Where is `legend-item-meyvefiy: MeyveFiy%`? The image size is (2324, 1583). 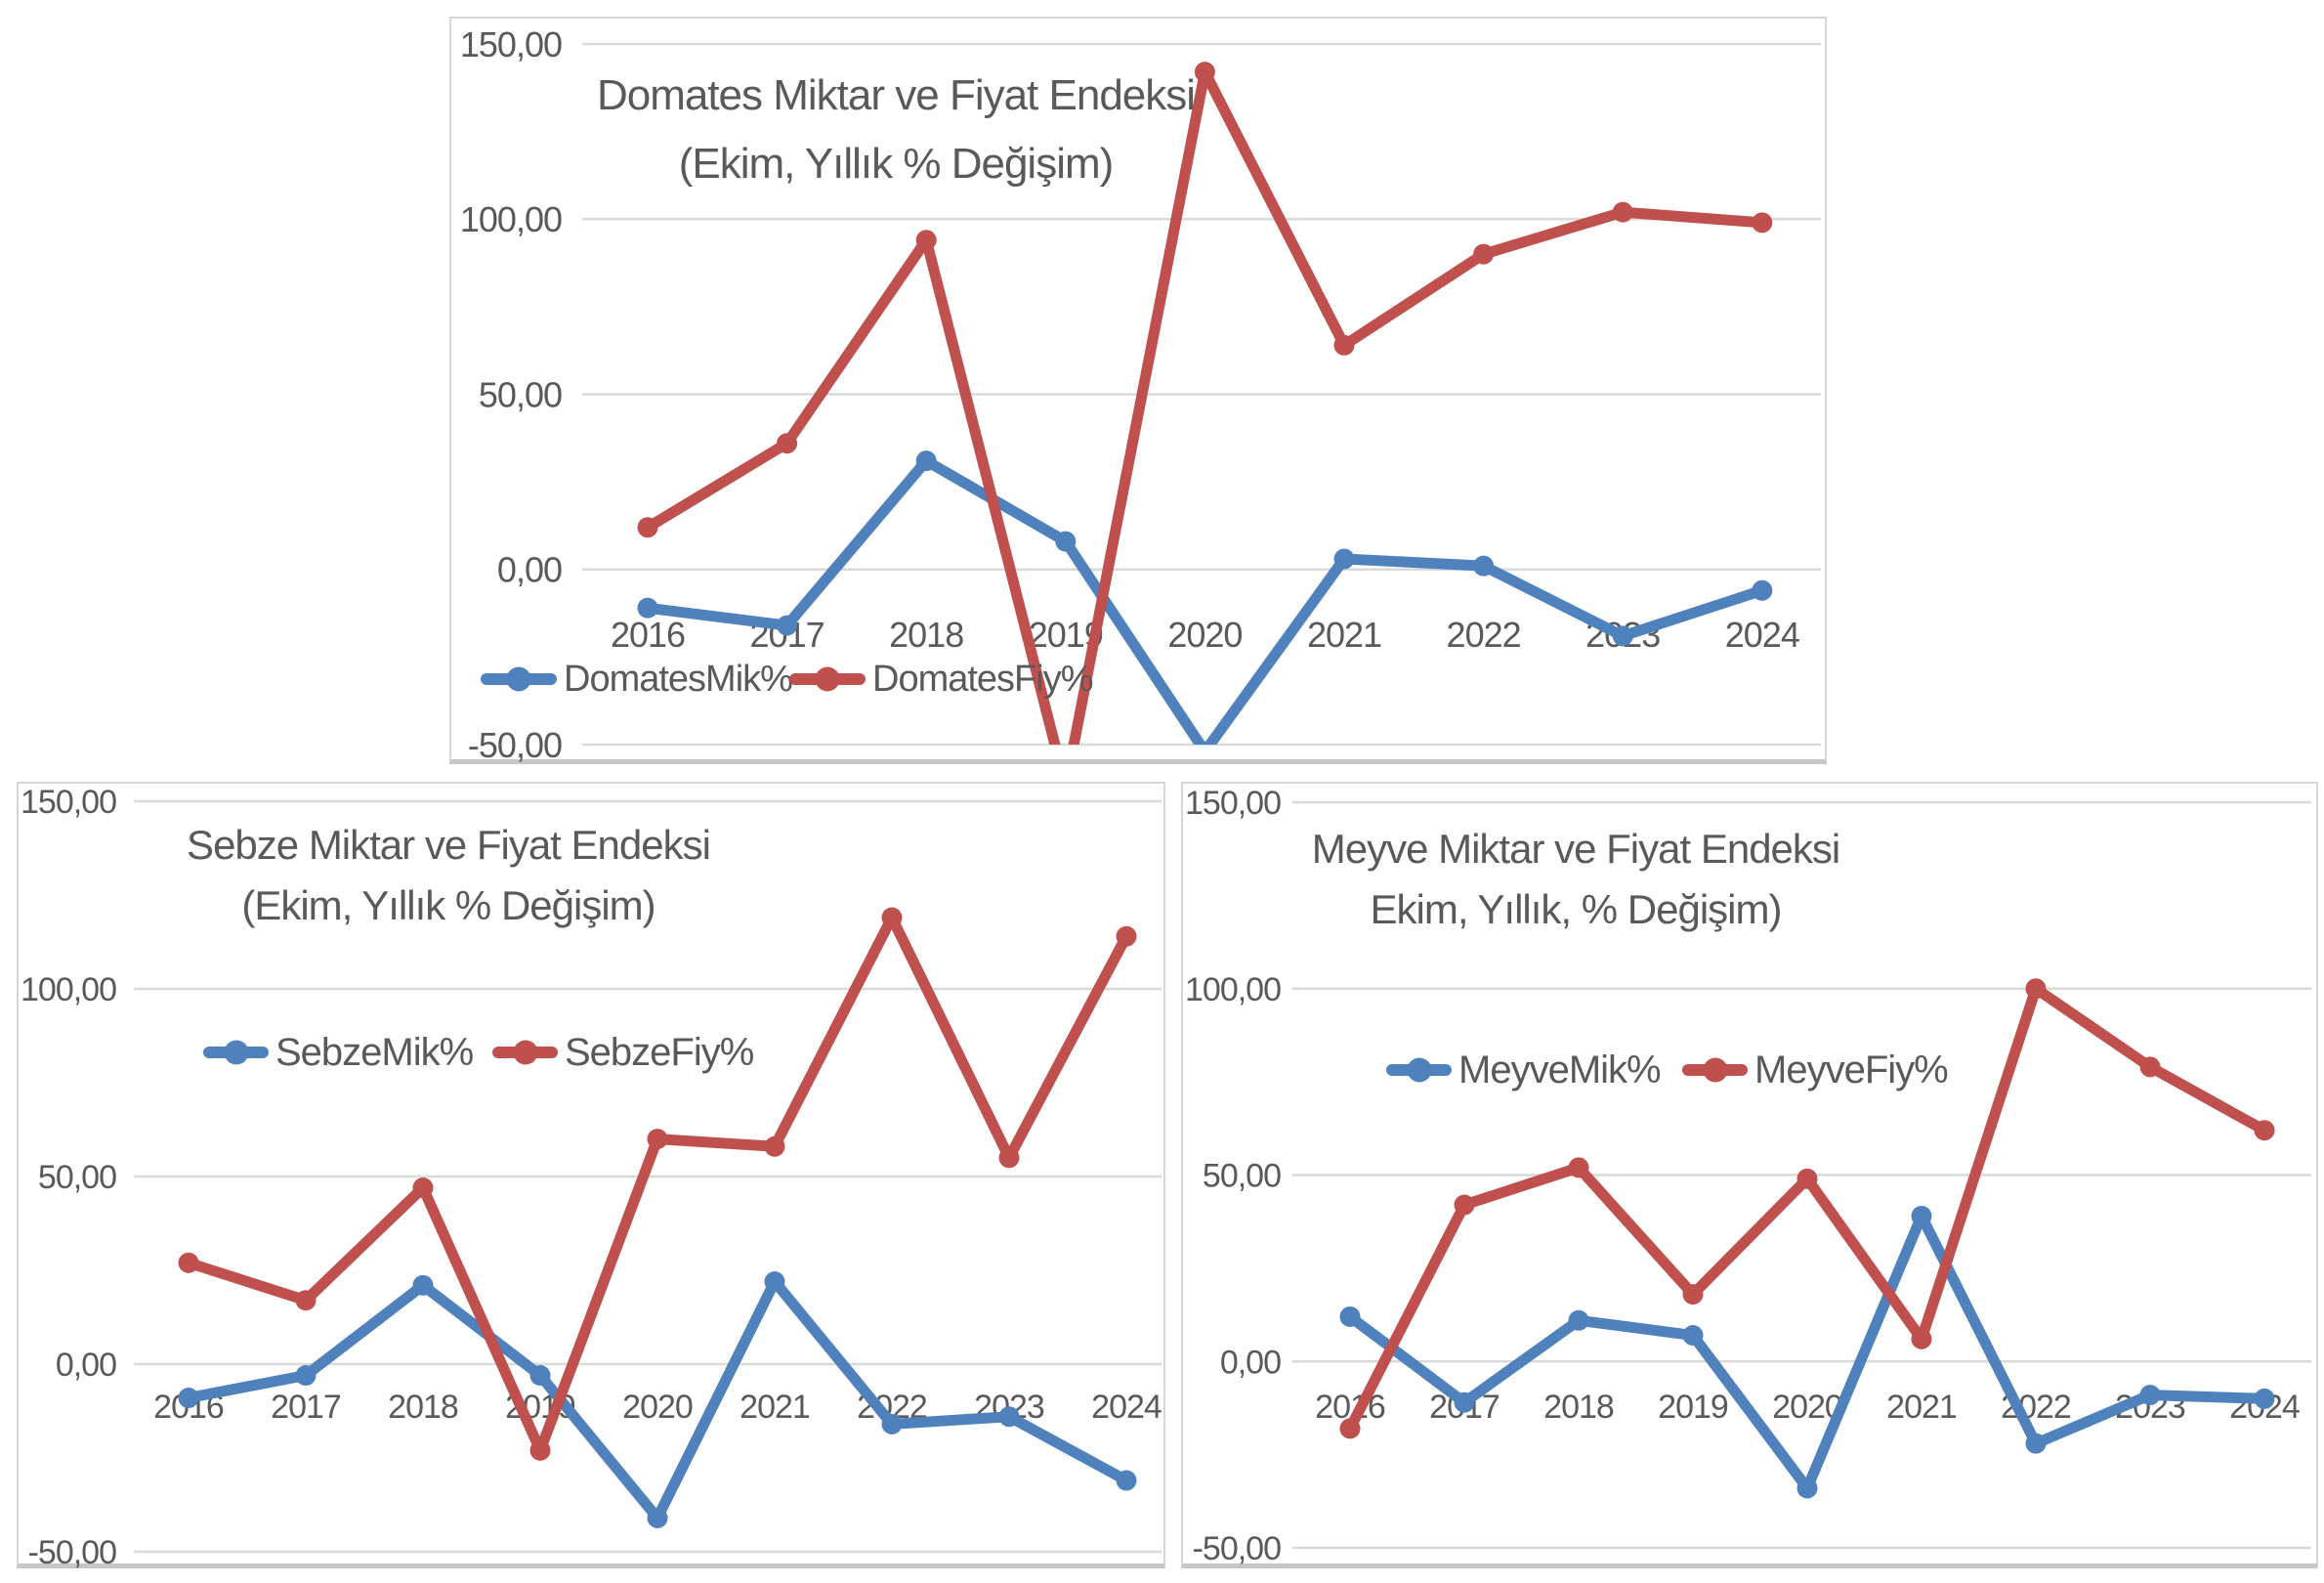
legend-item-meyvefiy: MeyveFiy% is located at coordinates (1815, 1070).